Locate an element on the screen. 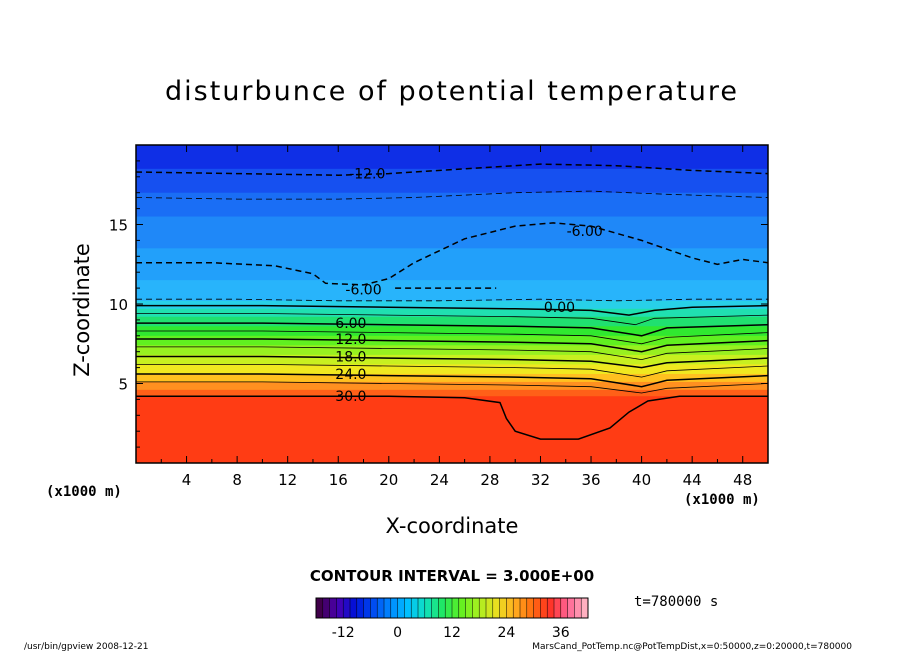 This screenshot has width=904, height=654. colorbar-tick-label: 24 is located at coordinates (506, 633).